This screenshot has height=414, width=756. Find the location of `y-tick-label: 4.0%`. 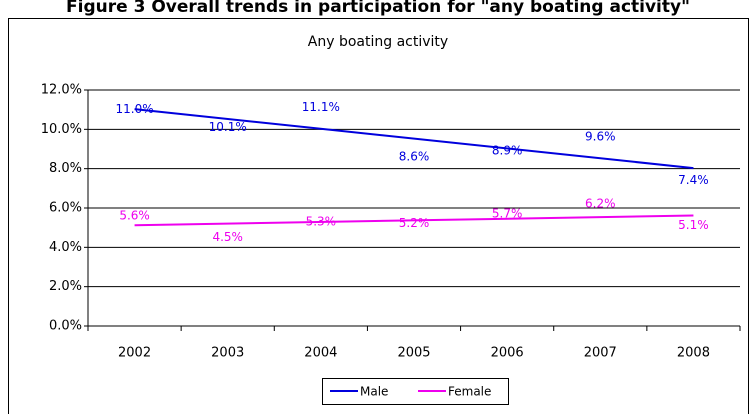

y-tick-label: 4.0% is located at coordinates (65, 247).